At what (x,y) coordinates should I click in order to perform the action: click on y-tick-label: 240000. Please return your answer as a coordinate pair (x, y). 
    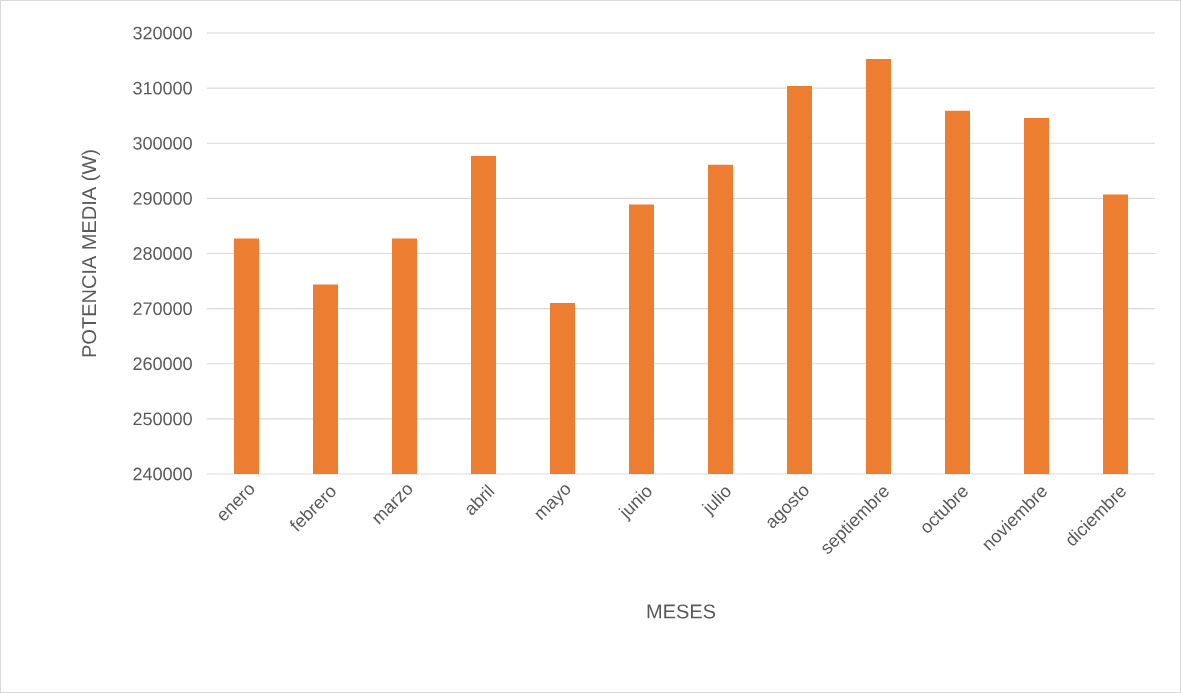
    Looking at the image, I should click on (162, 474).